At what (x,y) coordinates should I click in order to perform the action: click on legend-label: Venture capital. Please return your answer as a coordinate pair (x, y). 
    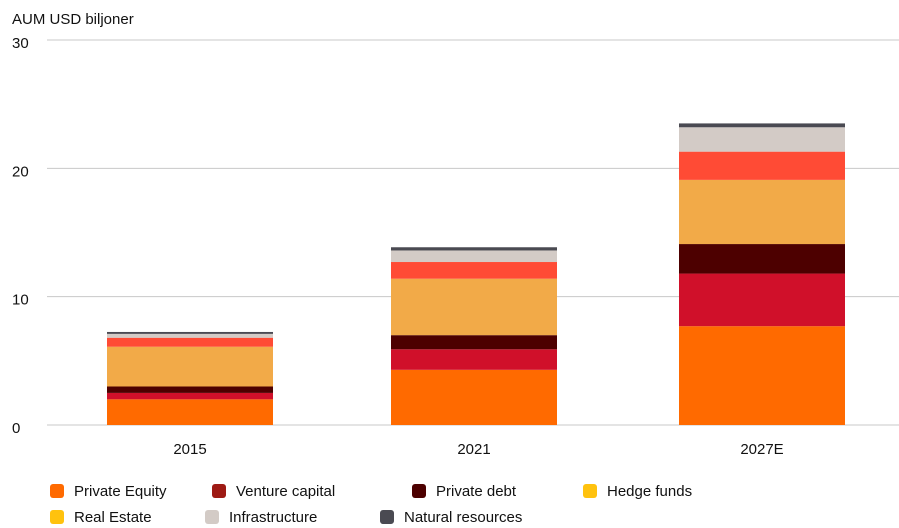
    Looking at the image, I should click on (285, 491).